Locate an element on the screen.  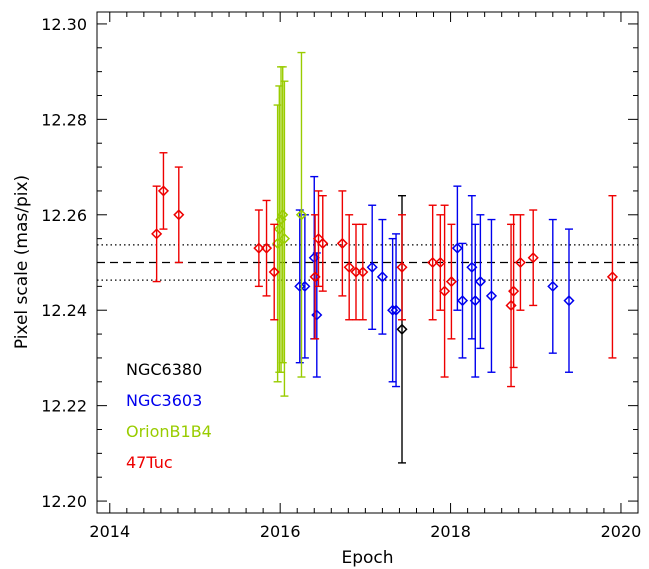
legend-entry: NGC6380 is located at coordinates (164, 369).